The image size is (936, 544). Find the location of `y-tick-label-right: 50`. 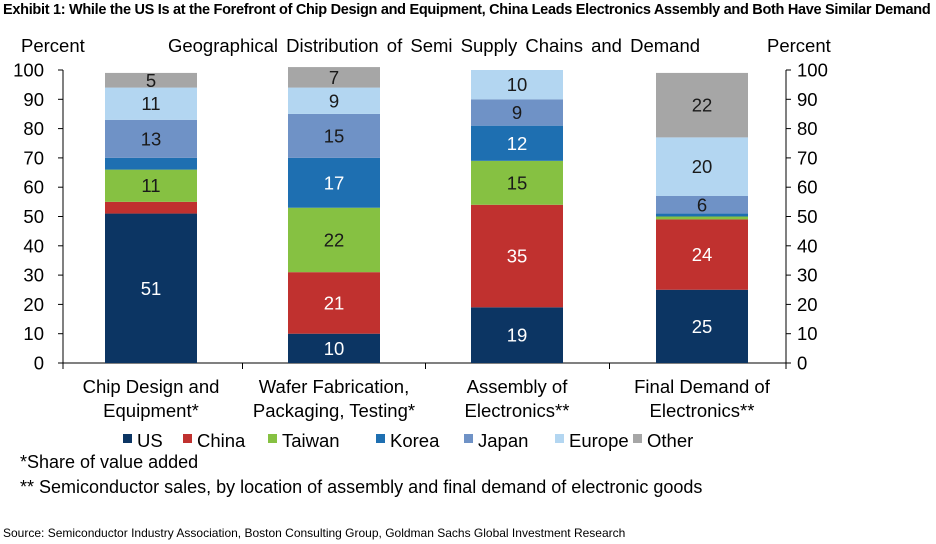

y-tick-label-right: 50 is located at coordinates (807, 216).